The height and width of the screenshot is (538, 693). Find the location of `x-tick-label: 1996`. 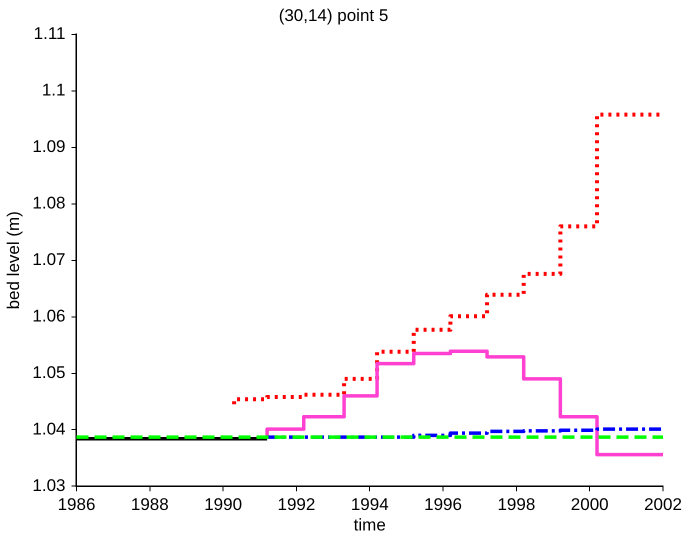

x-tick-label: 1996 is located at coordinates (443, 504).